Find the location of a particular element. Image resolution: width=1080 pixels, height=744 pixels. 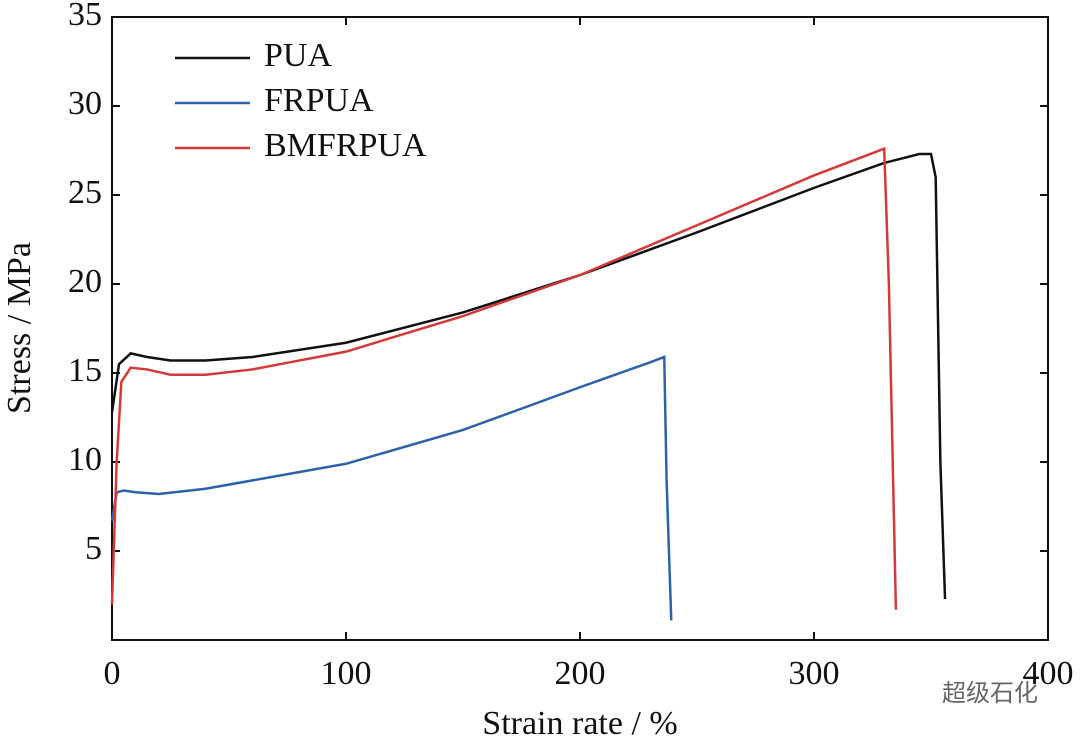

y-tick-label: 30 is located at coordinates (85, 103).